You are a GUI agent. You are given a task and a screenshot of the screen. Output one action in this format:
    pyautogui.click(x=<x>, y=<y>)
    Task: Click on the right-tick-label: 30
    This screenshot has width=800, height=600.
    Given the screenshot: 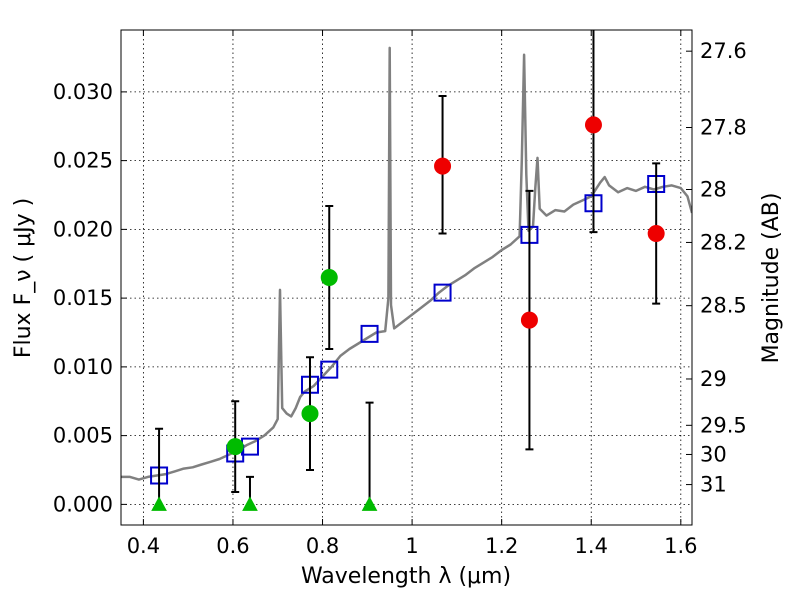 What is the action you would take?
    pyautogui.click(x=713, y=454)
    